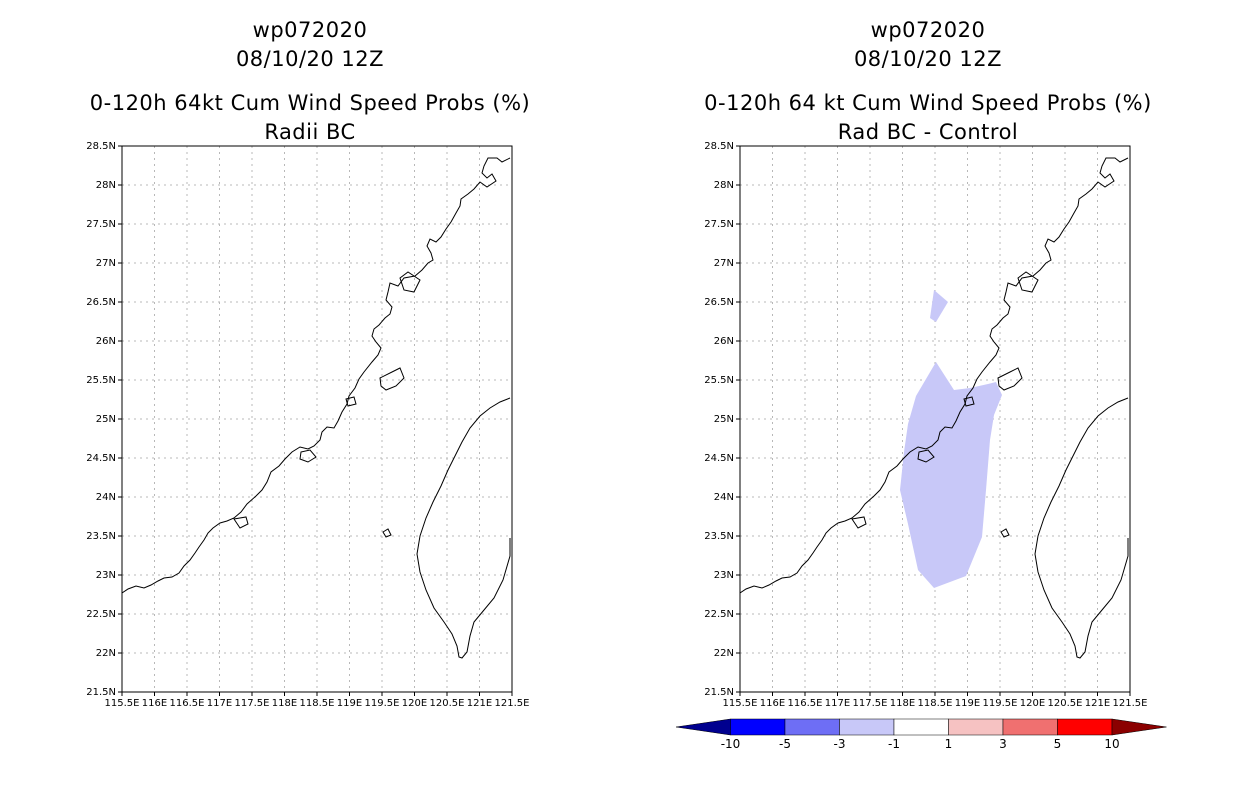 Image resolution: width=1236 pixels, height=800 pixels. What do you see at coordinates (928, 59) in the screenshot?
I see `right-date: 08/10/20 12Z` at bounding box center [928, 59].